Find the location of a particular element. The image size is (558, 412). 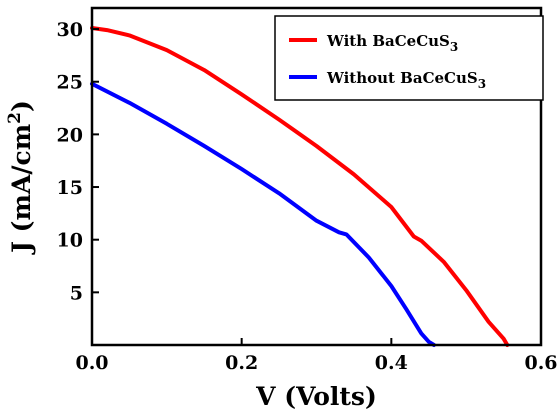

y-tick-label: 30 is located at coordinates (70, 30).